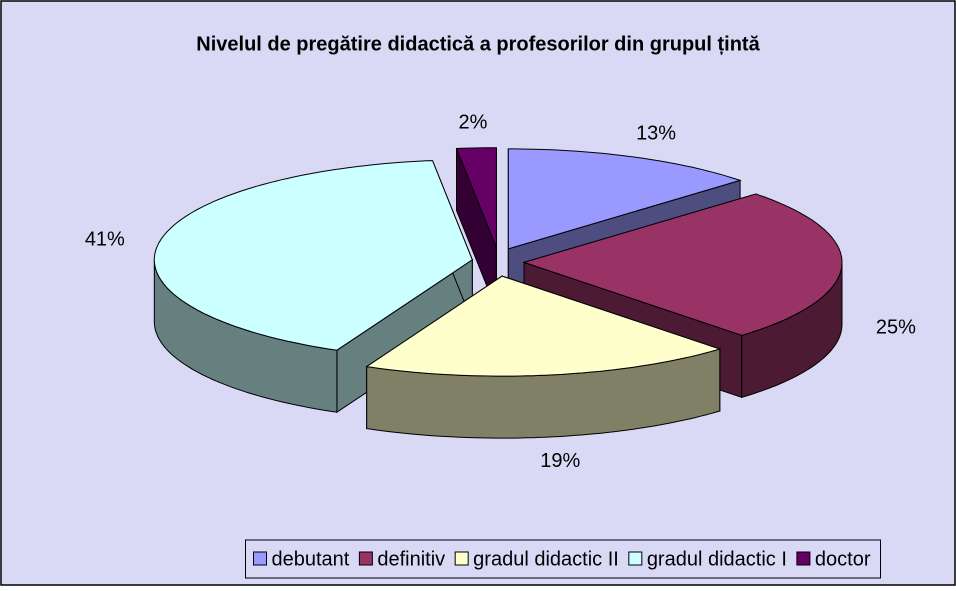  Describe the element at coordinates (843, 559) in the screenshot. I see `legend-label: doctor` at that location.